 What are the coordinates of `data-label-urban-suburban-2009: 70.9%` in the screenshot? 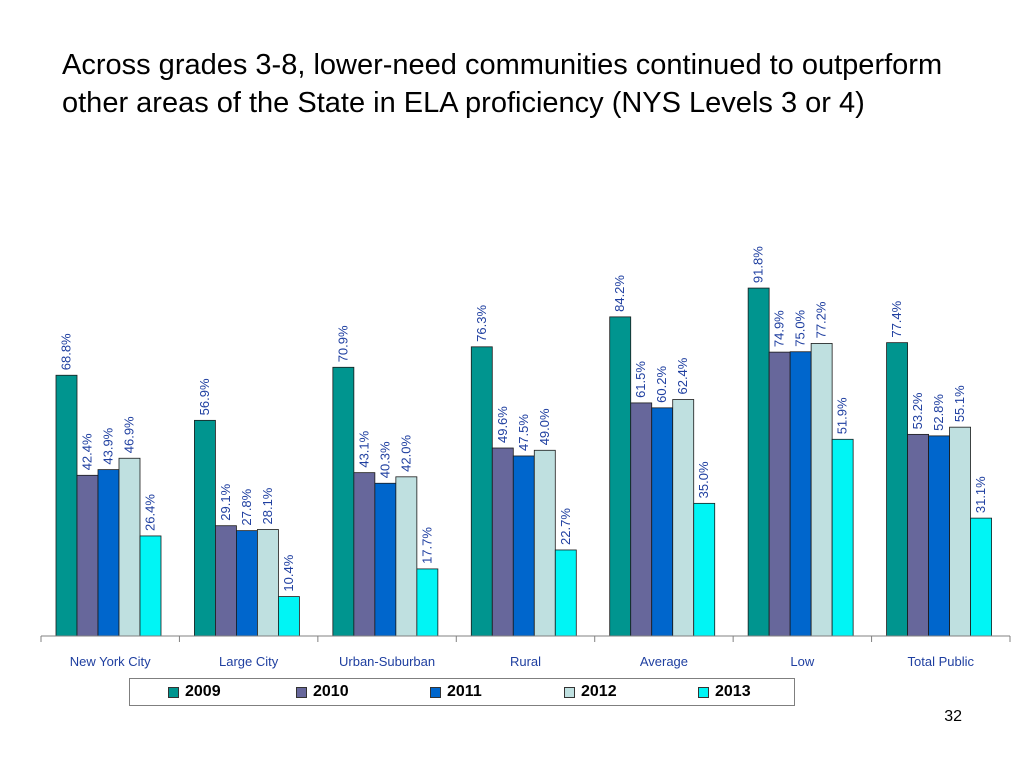 It's located at (342, 343).